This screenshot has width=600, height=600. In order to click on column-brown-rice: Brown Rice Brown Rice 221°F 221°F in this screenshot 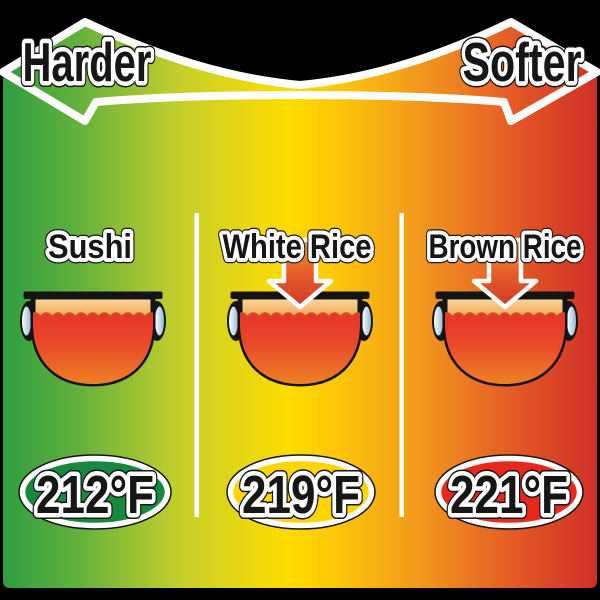, I will do `click(505, 377)`.